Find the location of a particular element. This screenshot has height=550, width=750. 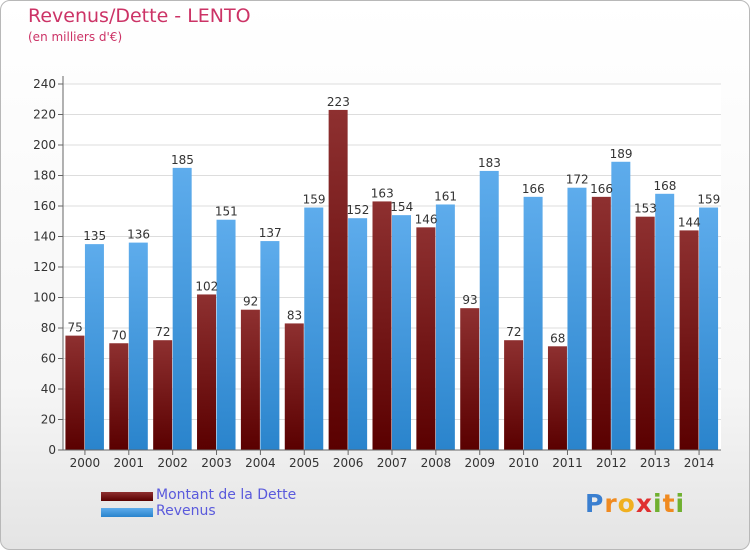

x-tick-label: 2010 is located at coordinates (523, 463).